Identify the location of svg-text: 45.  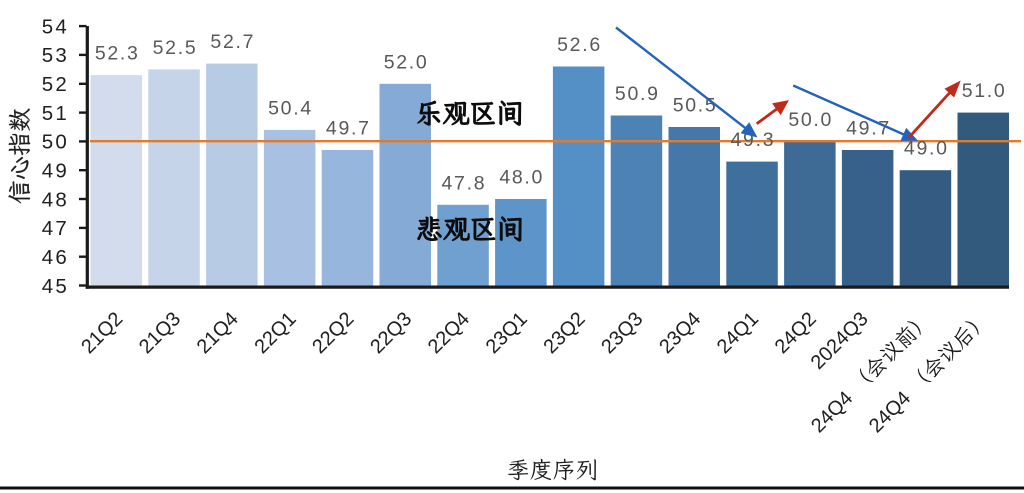
(55, 286).